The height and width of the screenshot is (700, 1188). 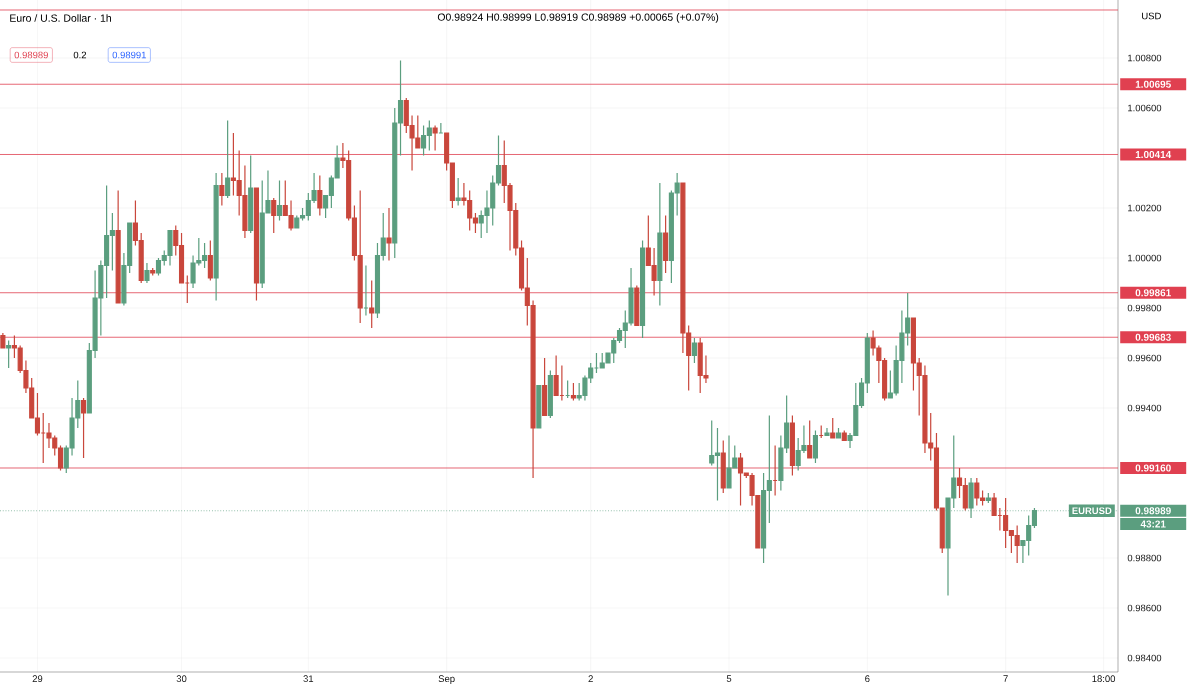 I want to click on text: 43:21, so click(x=1153, y=524).